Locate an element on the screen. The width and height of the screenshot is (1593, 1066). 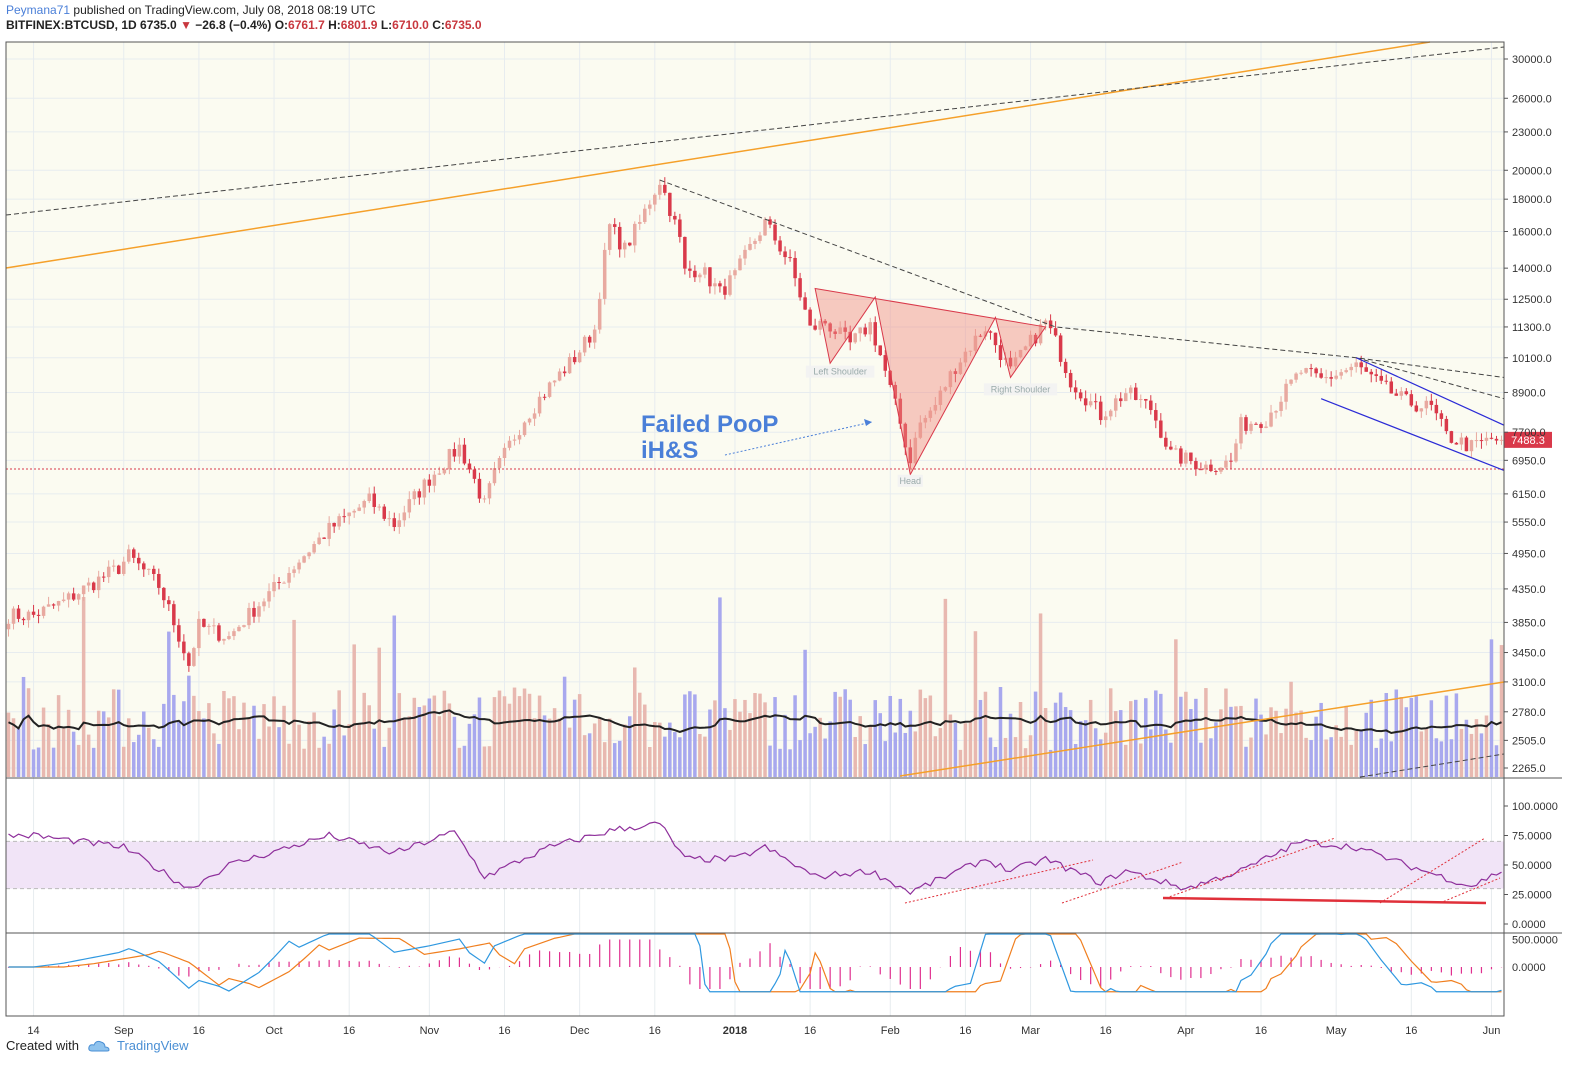
channel-lower is located at coordinates (1412, 434).